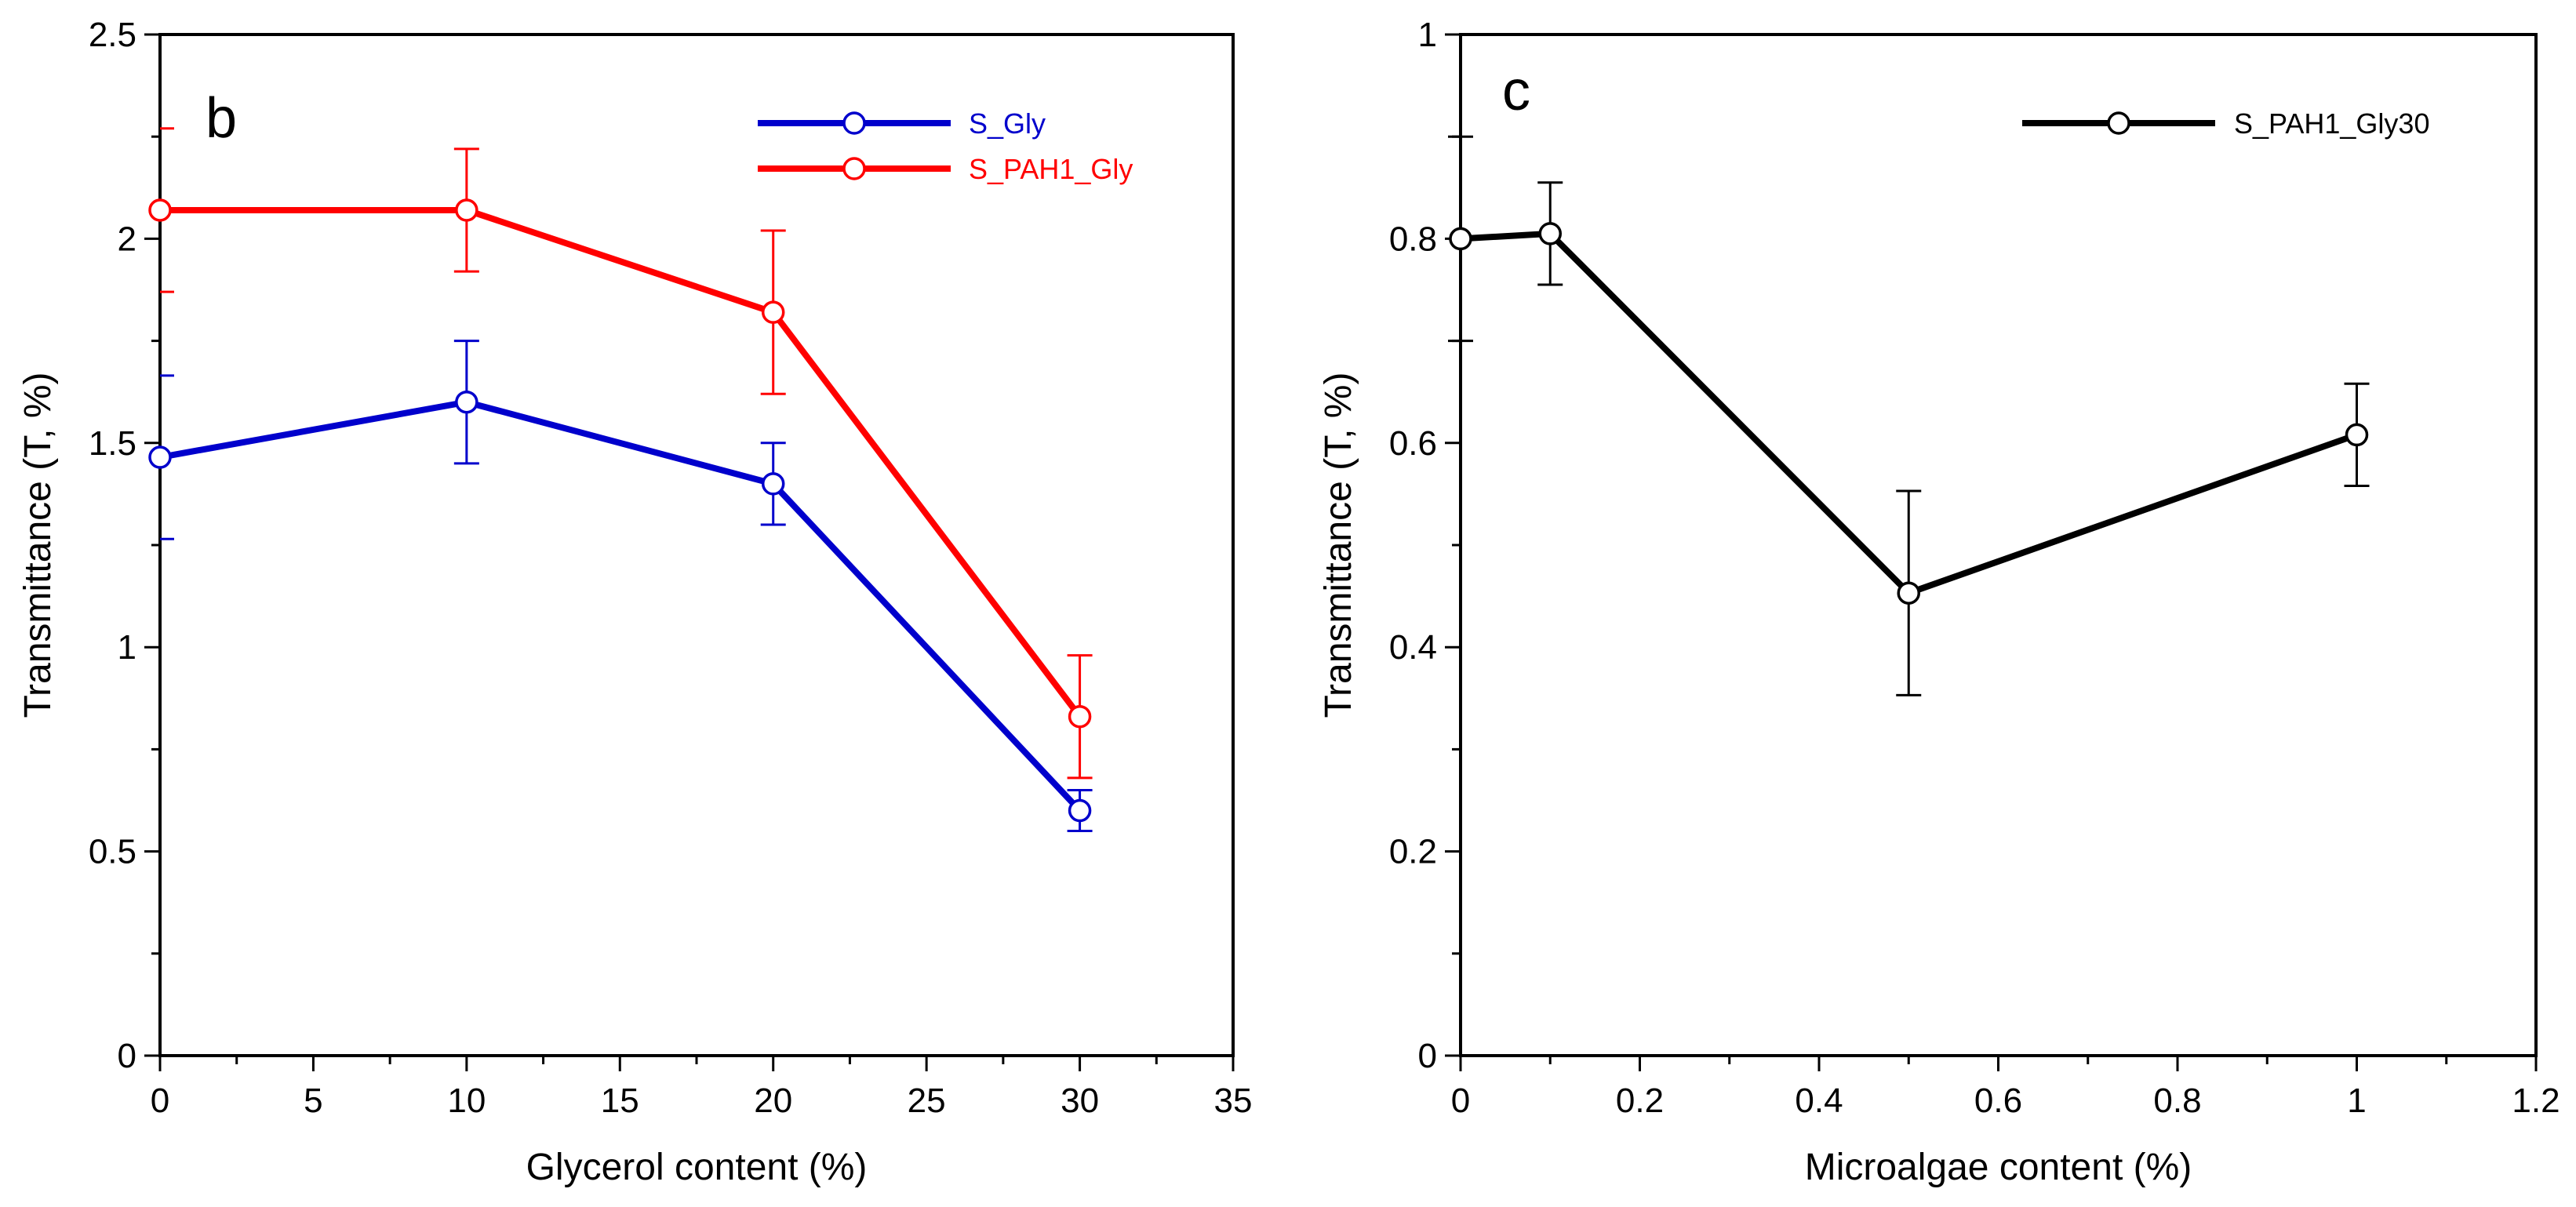  I want to click on panel-letter: b, so click(222, 118).